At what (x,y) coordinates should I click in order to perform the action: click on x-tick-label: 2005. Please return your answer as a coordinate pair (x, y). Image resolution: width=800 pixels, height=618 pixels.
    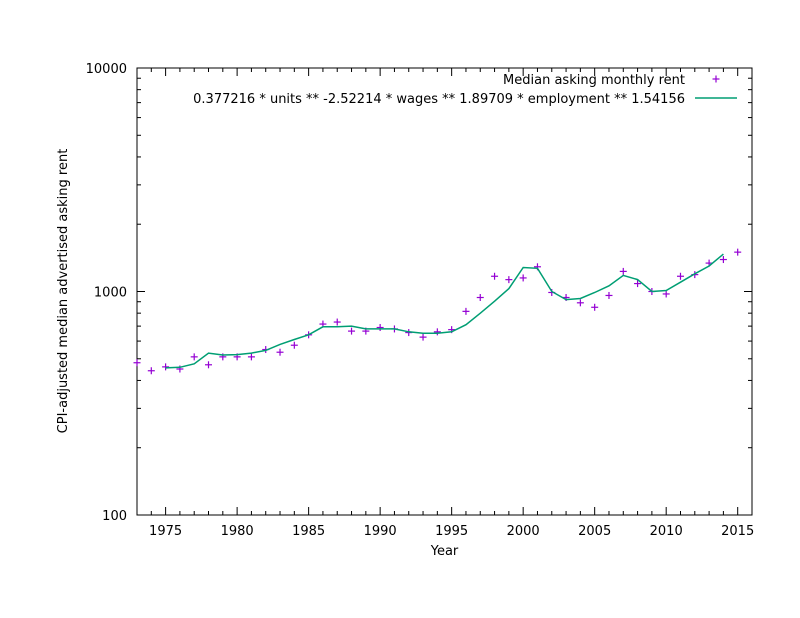
    Looking at the image, I should click on (594, 531).